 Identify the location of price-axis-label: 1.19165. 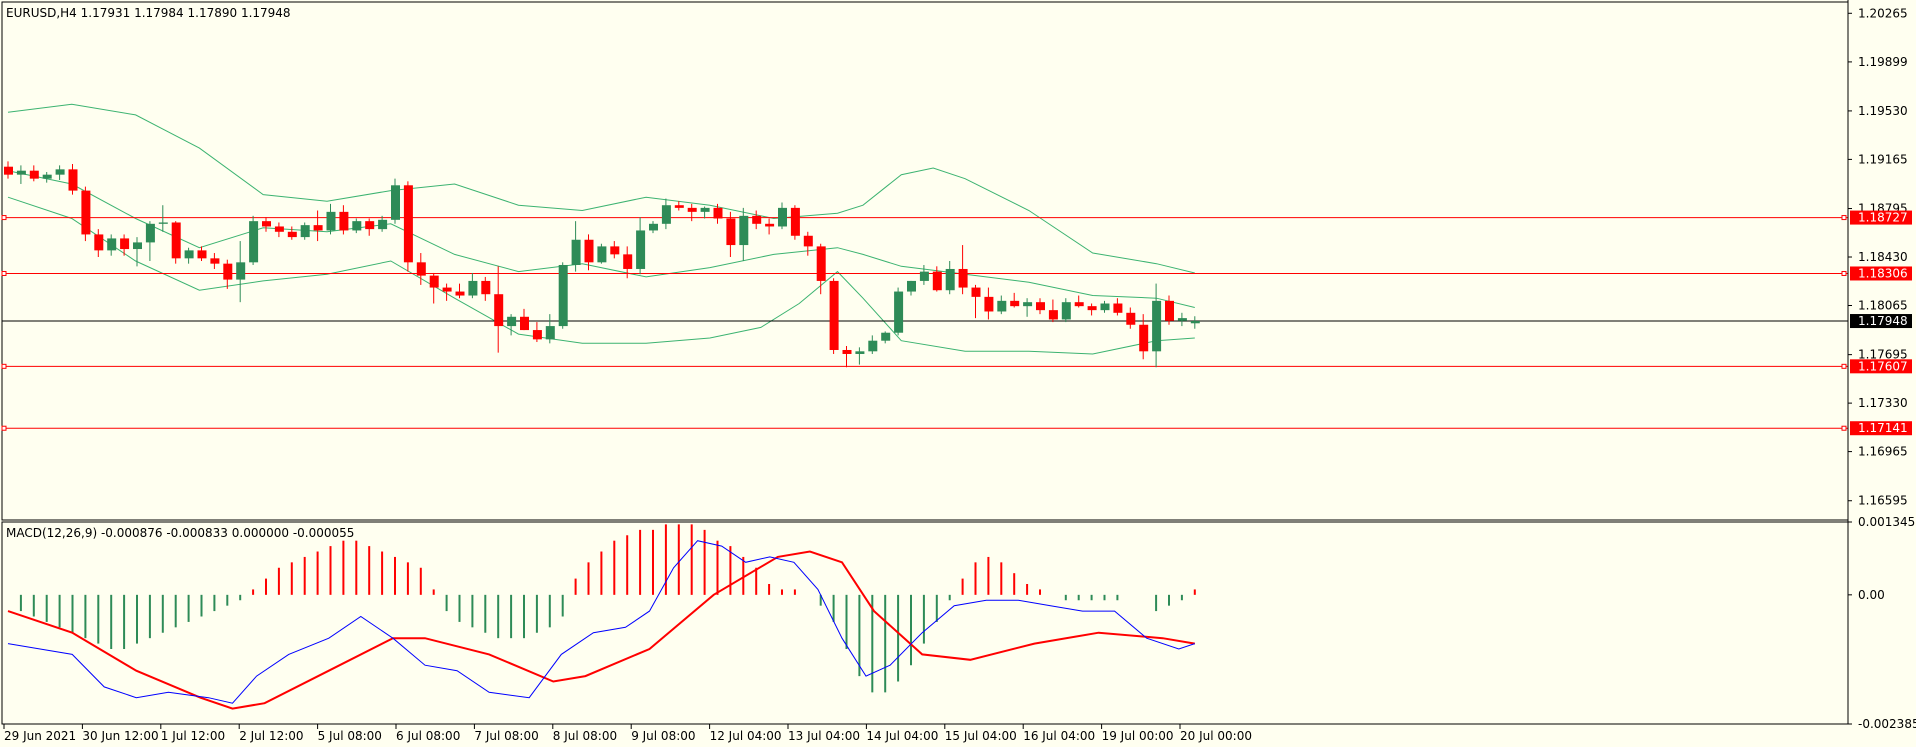
(1883, 159).